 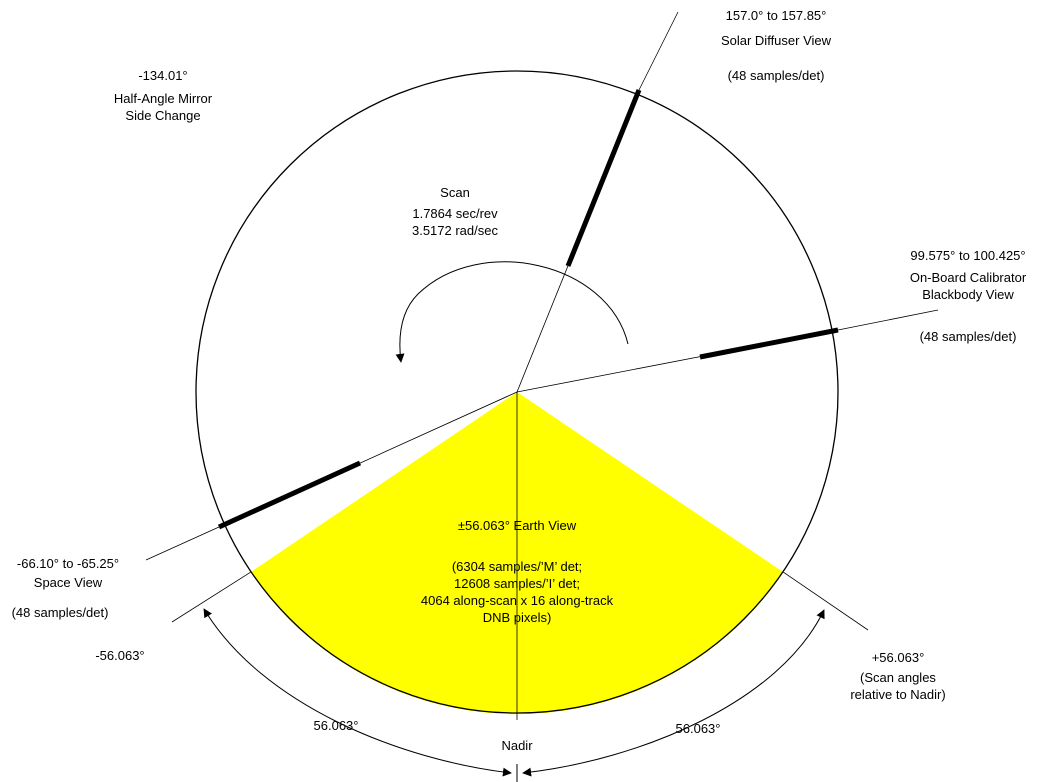 What do you see at coordinates (967, 255) in the screenshot?
I see `blackbody-range: 99.575° to 100.425°` at bounding box center [967, 255].